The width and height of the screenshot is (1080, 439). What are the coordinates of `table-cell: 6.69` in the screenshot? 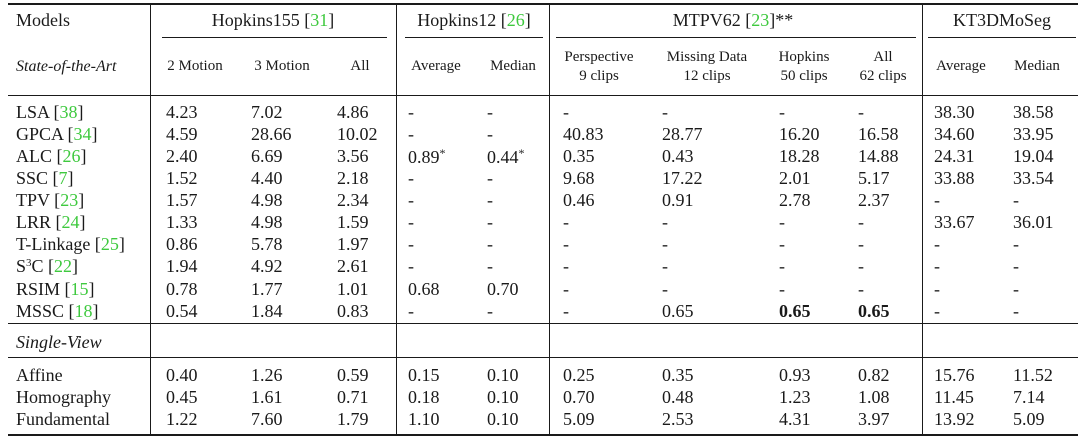 It's located at (267, 156).